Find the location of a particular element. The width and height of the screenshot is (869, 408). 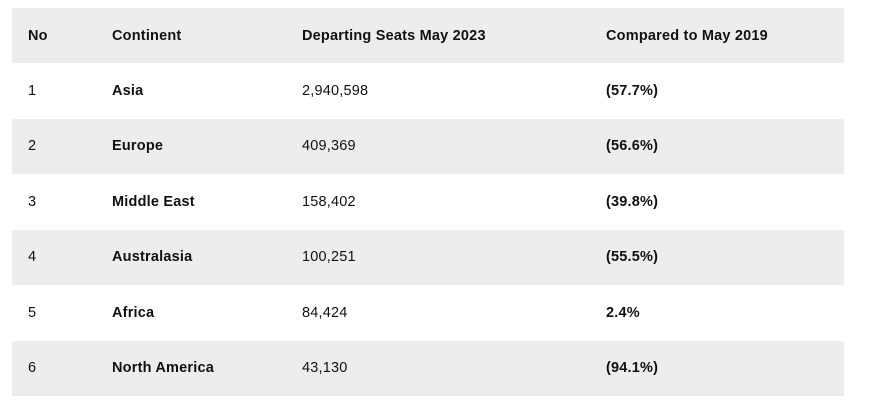

row-continent: North America is located at coordinates (163, 368).